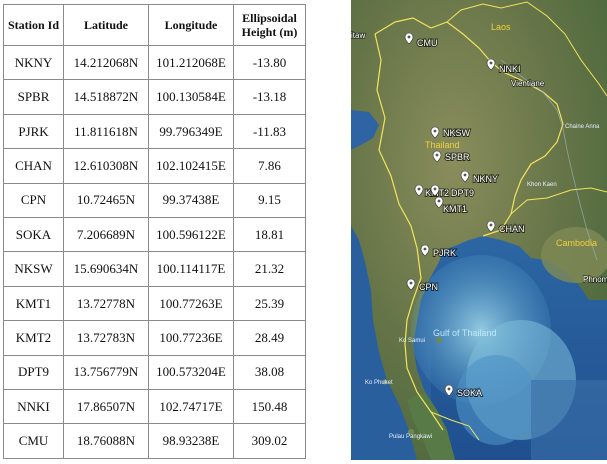 Image resolution: width=607 pixels, height=464 pixels. I want to click on table-row: NKSW 15.690634N 100.114117E 21.32, so click(154, 269).